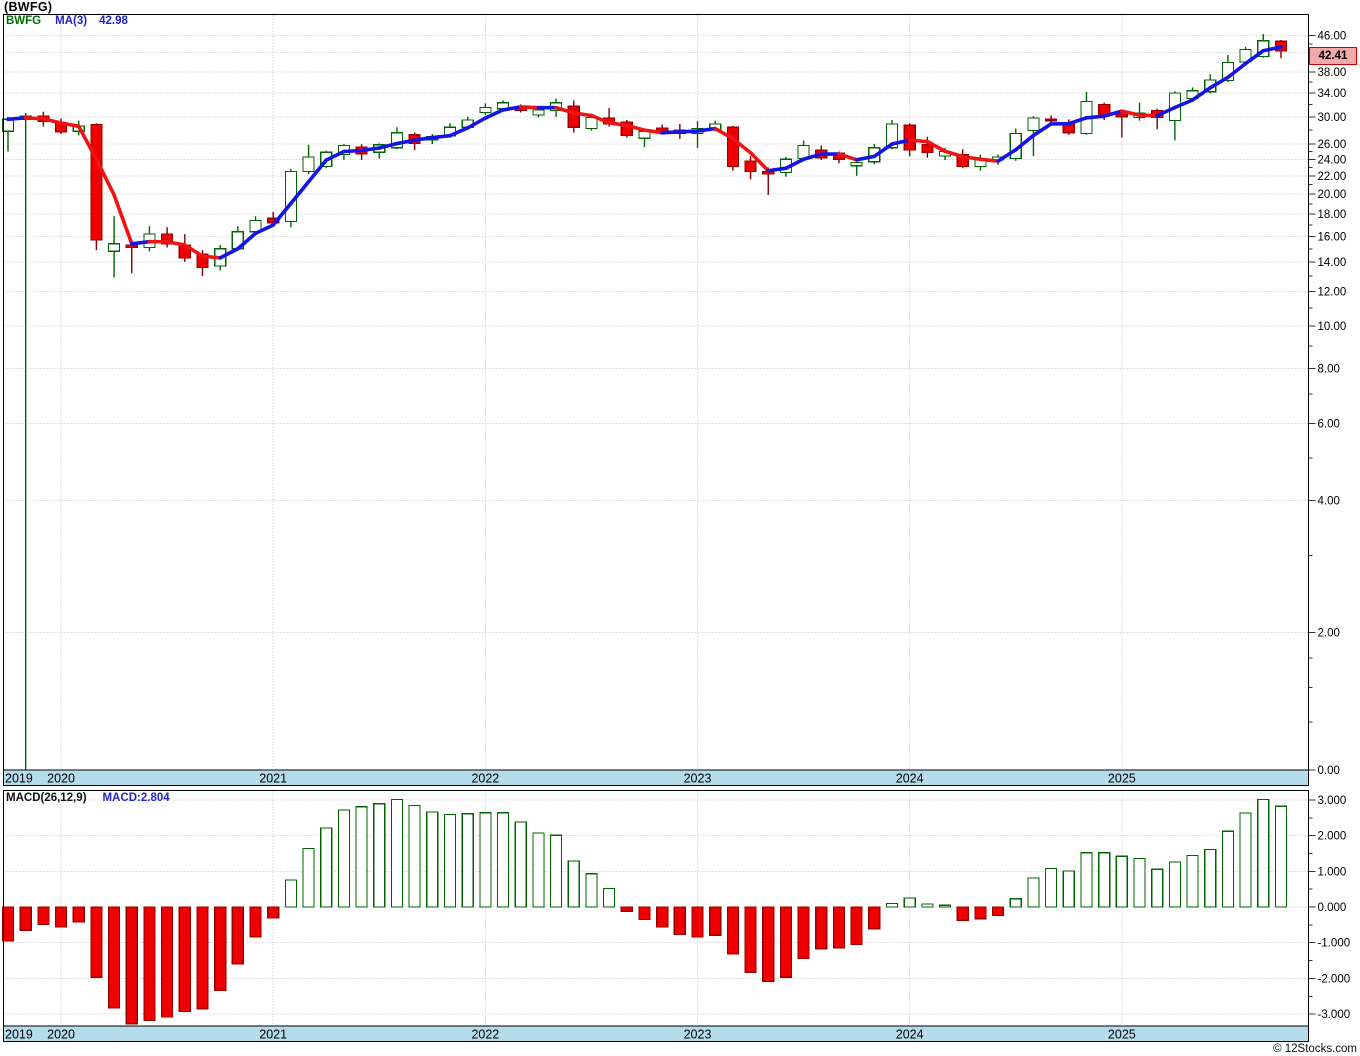 The width and height of the screenshot is (1360, 1056). What do you see at coordinates (1334, 944) in the screenshot?
I see `macd-axis-label: -1.000` at bounding box center [1334, 944].